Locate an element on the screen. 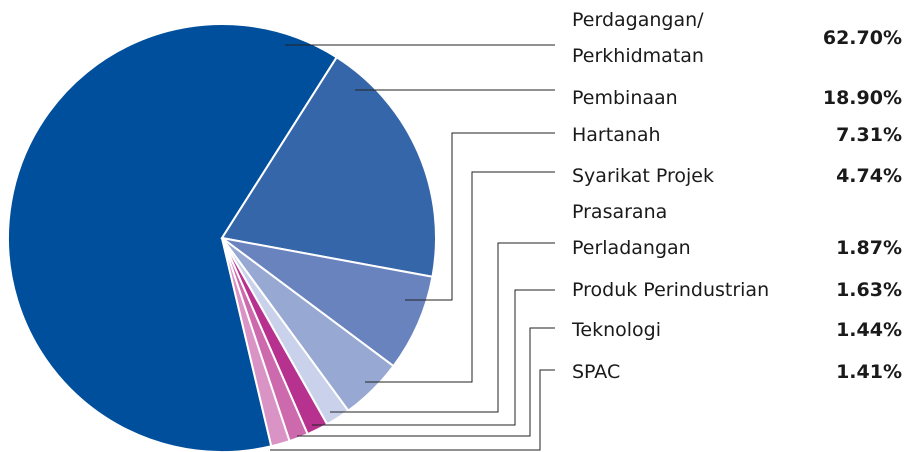 This screenshot has height=452, width=913. legend-row: SPAC 1.41% is located at coordinates (737, 372).